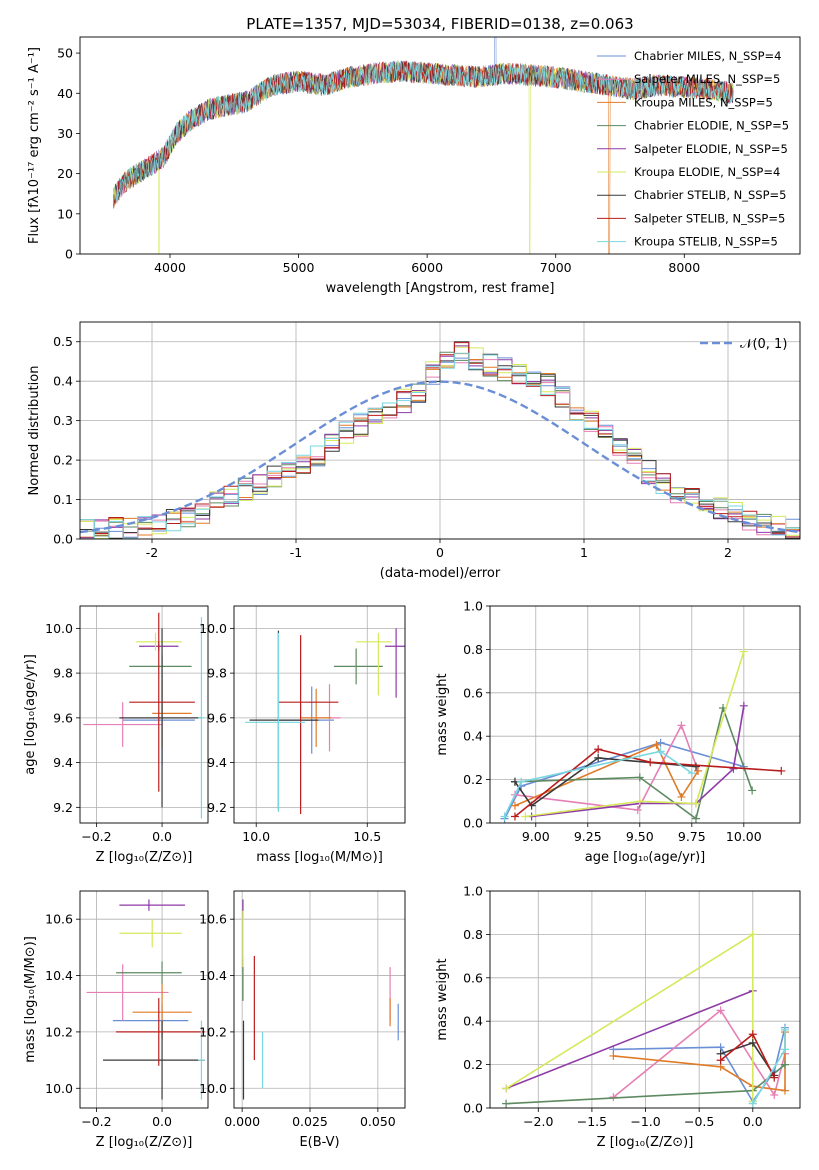 This screenshot has height=1170, width=819. What do you see at coordinates (645, 1121) in the screenshot?
I see `weight-z-xtick-label-2: −1.0` at bounding box center [645, 1121].